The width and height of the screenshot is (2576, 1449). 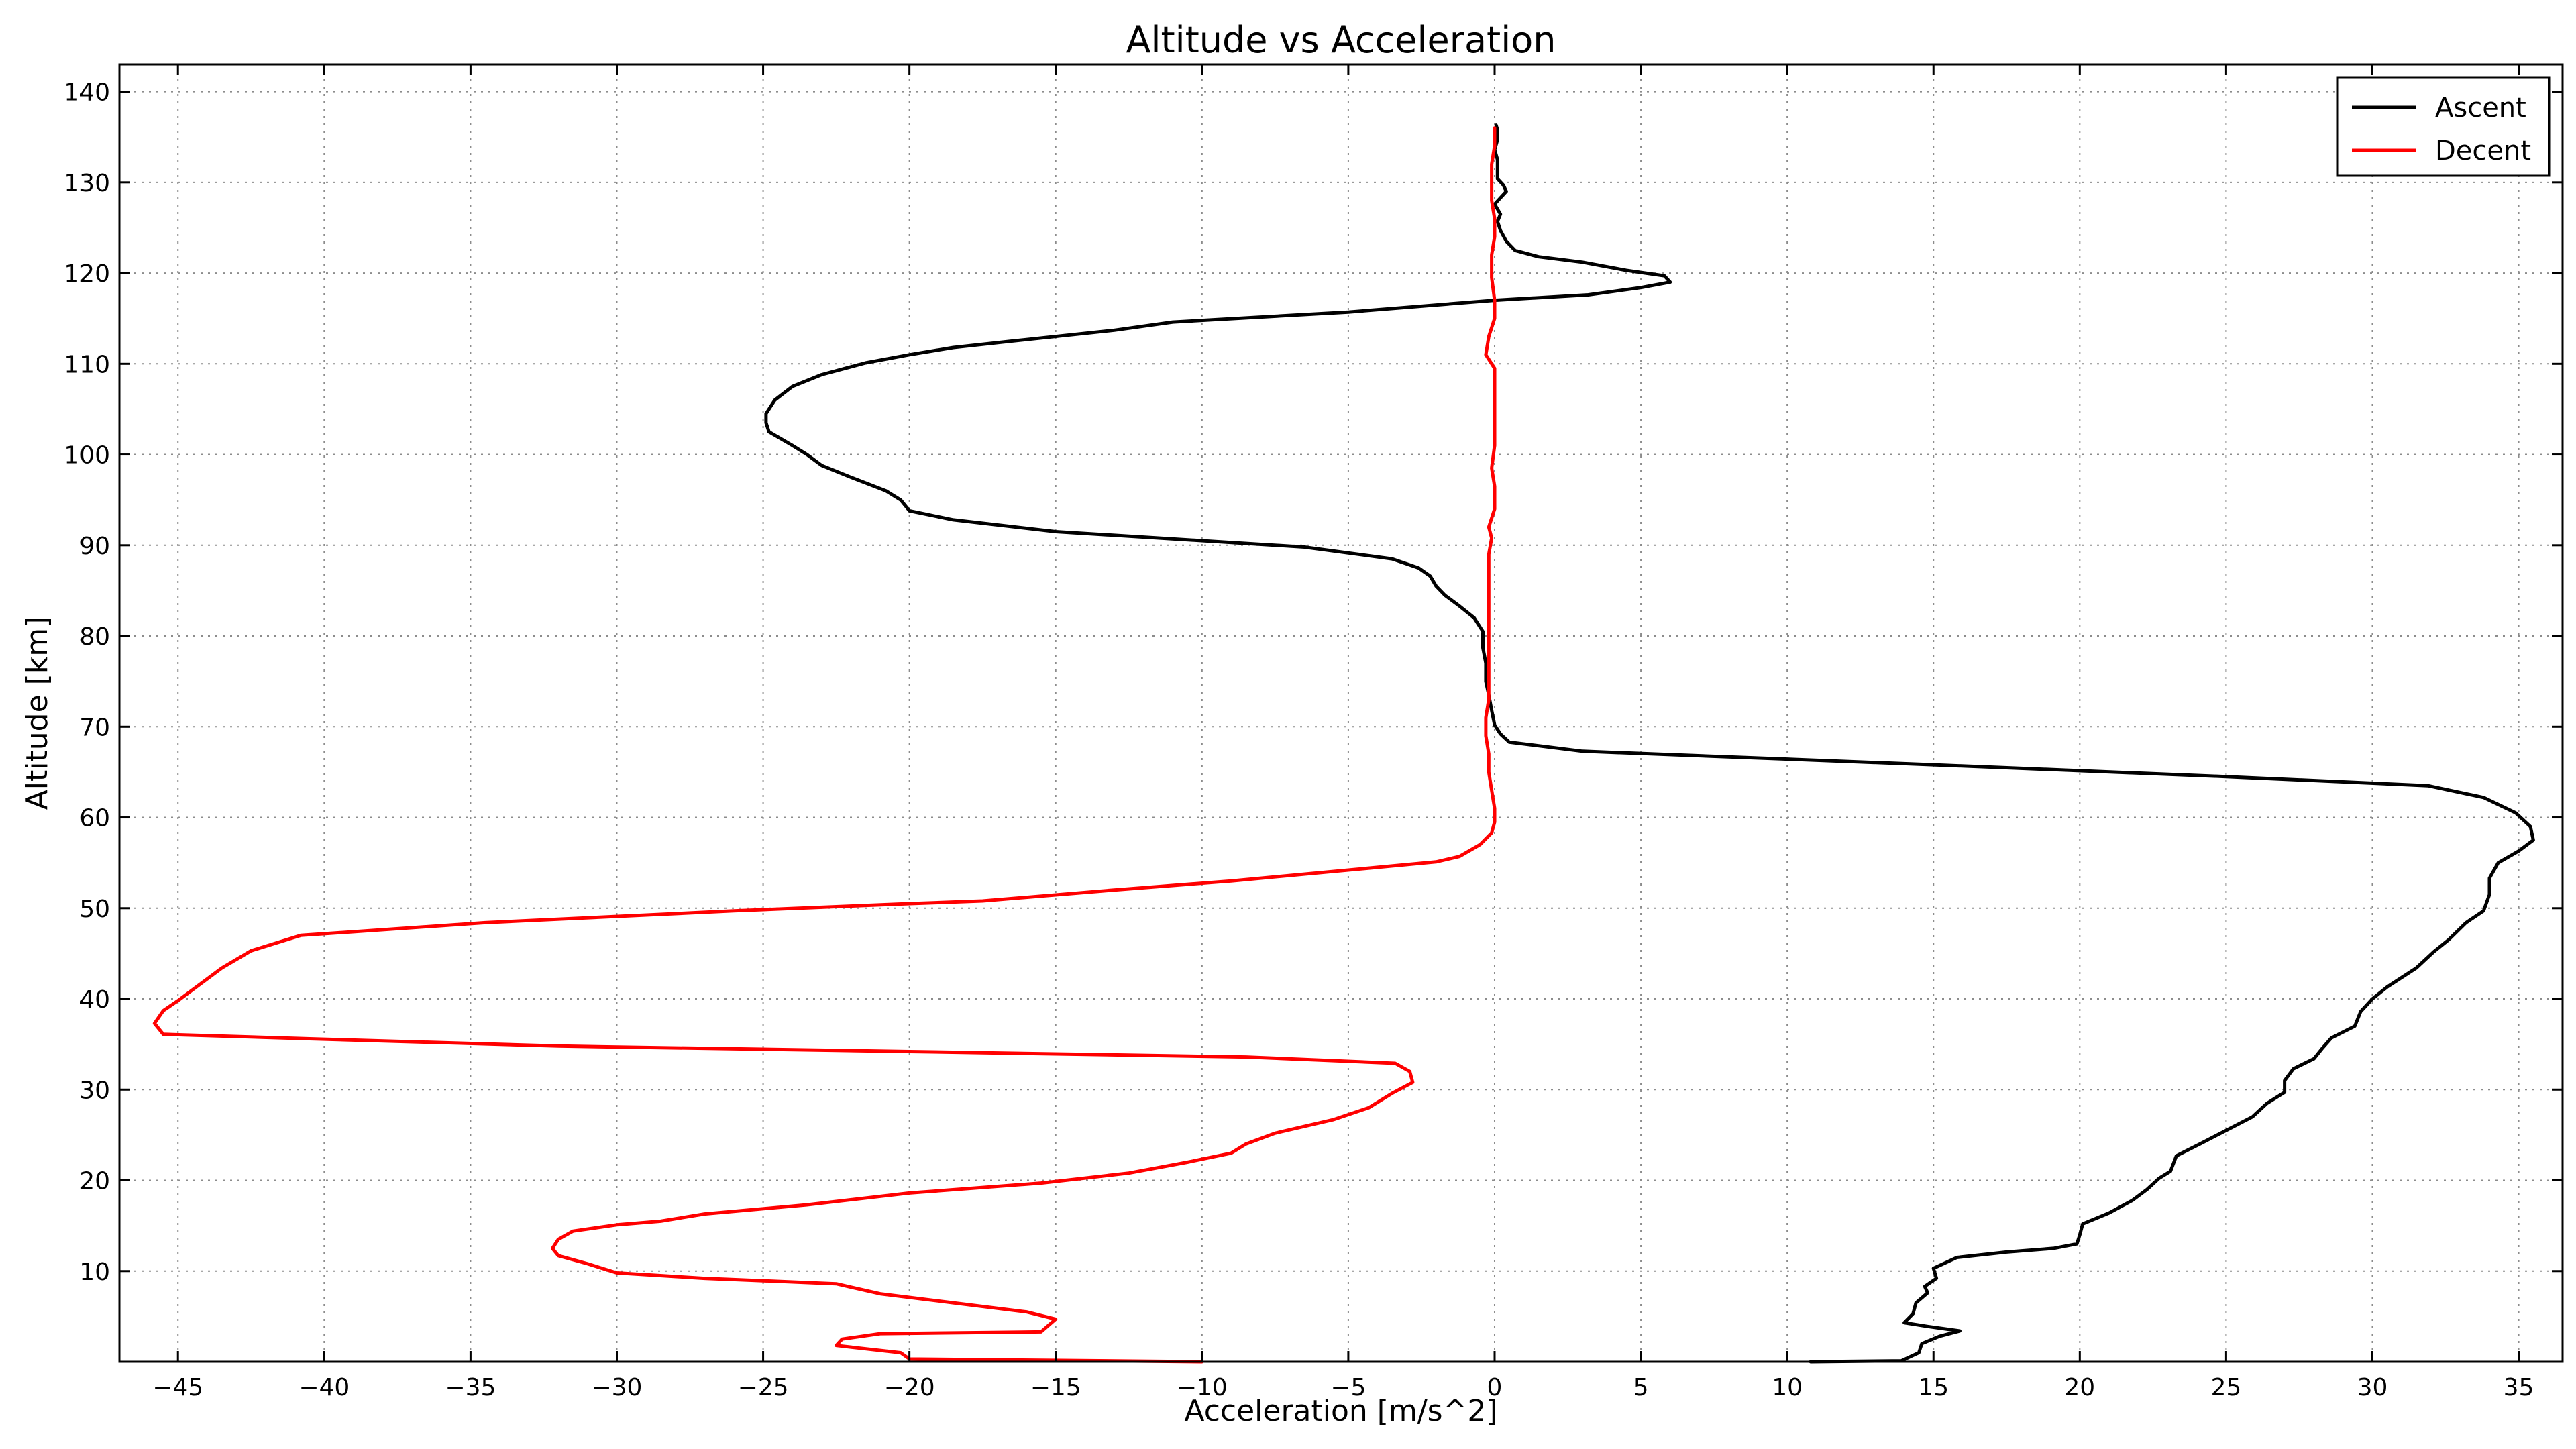 What do you see at coordinates (87, 456) in the screenshot?
I see `y-tick-label: 100` at bounding box center [87, 456].